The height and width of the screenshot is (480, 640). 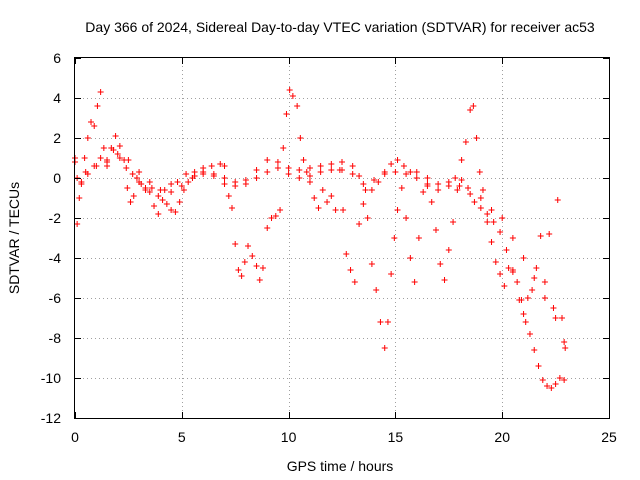 I want to click on x-tick-label: 15, so click(x=396, y=437).